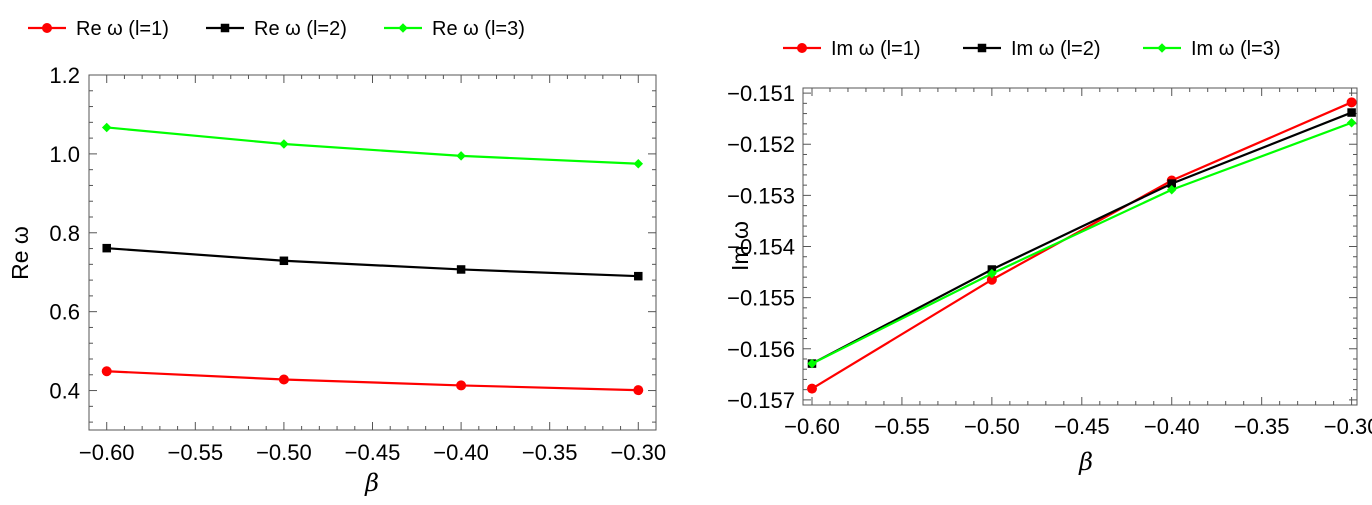 This screenshot has height=505, width=1372. I want to click on y-tick-label: −0.154, so click(761, 247).